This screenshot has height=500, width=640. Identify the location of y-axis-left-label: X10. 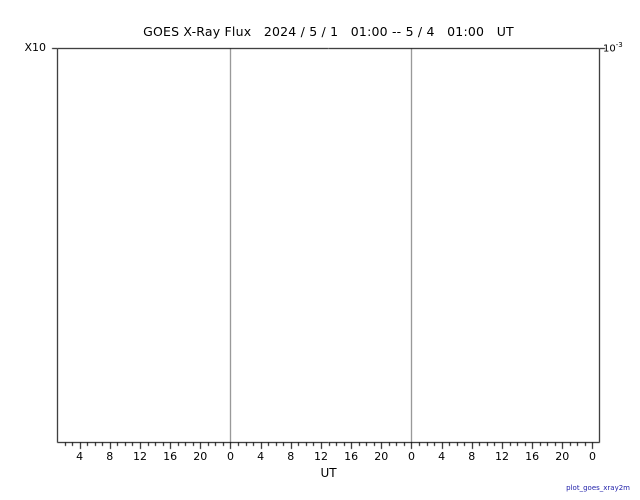
(35, 47).